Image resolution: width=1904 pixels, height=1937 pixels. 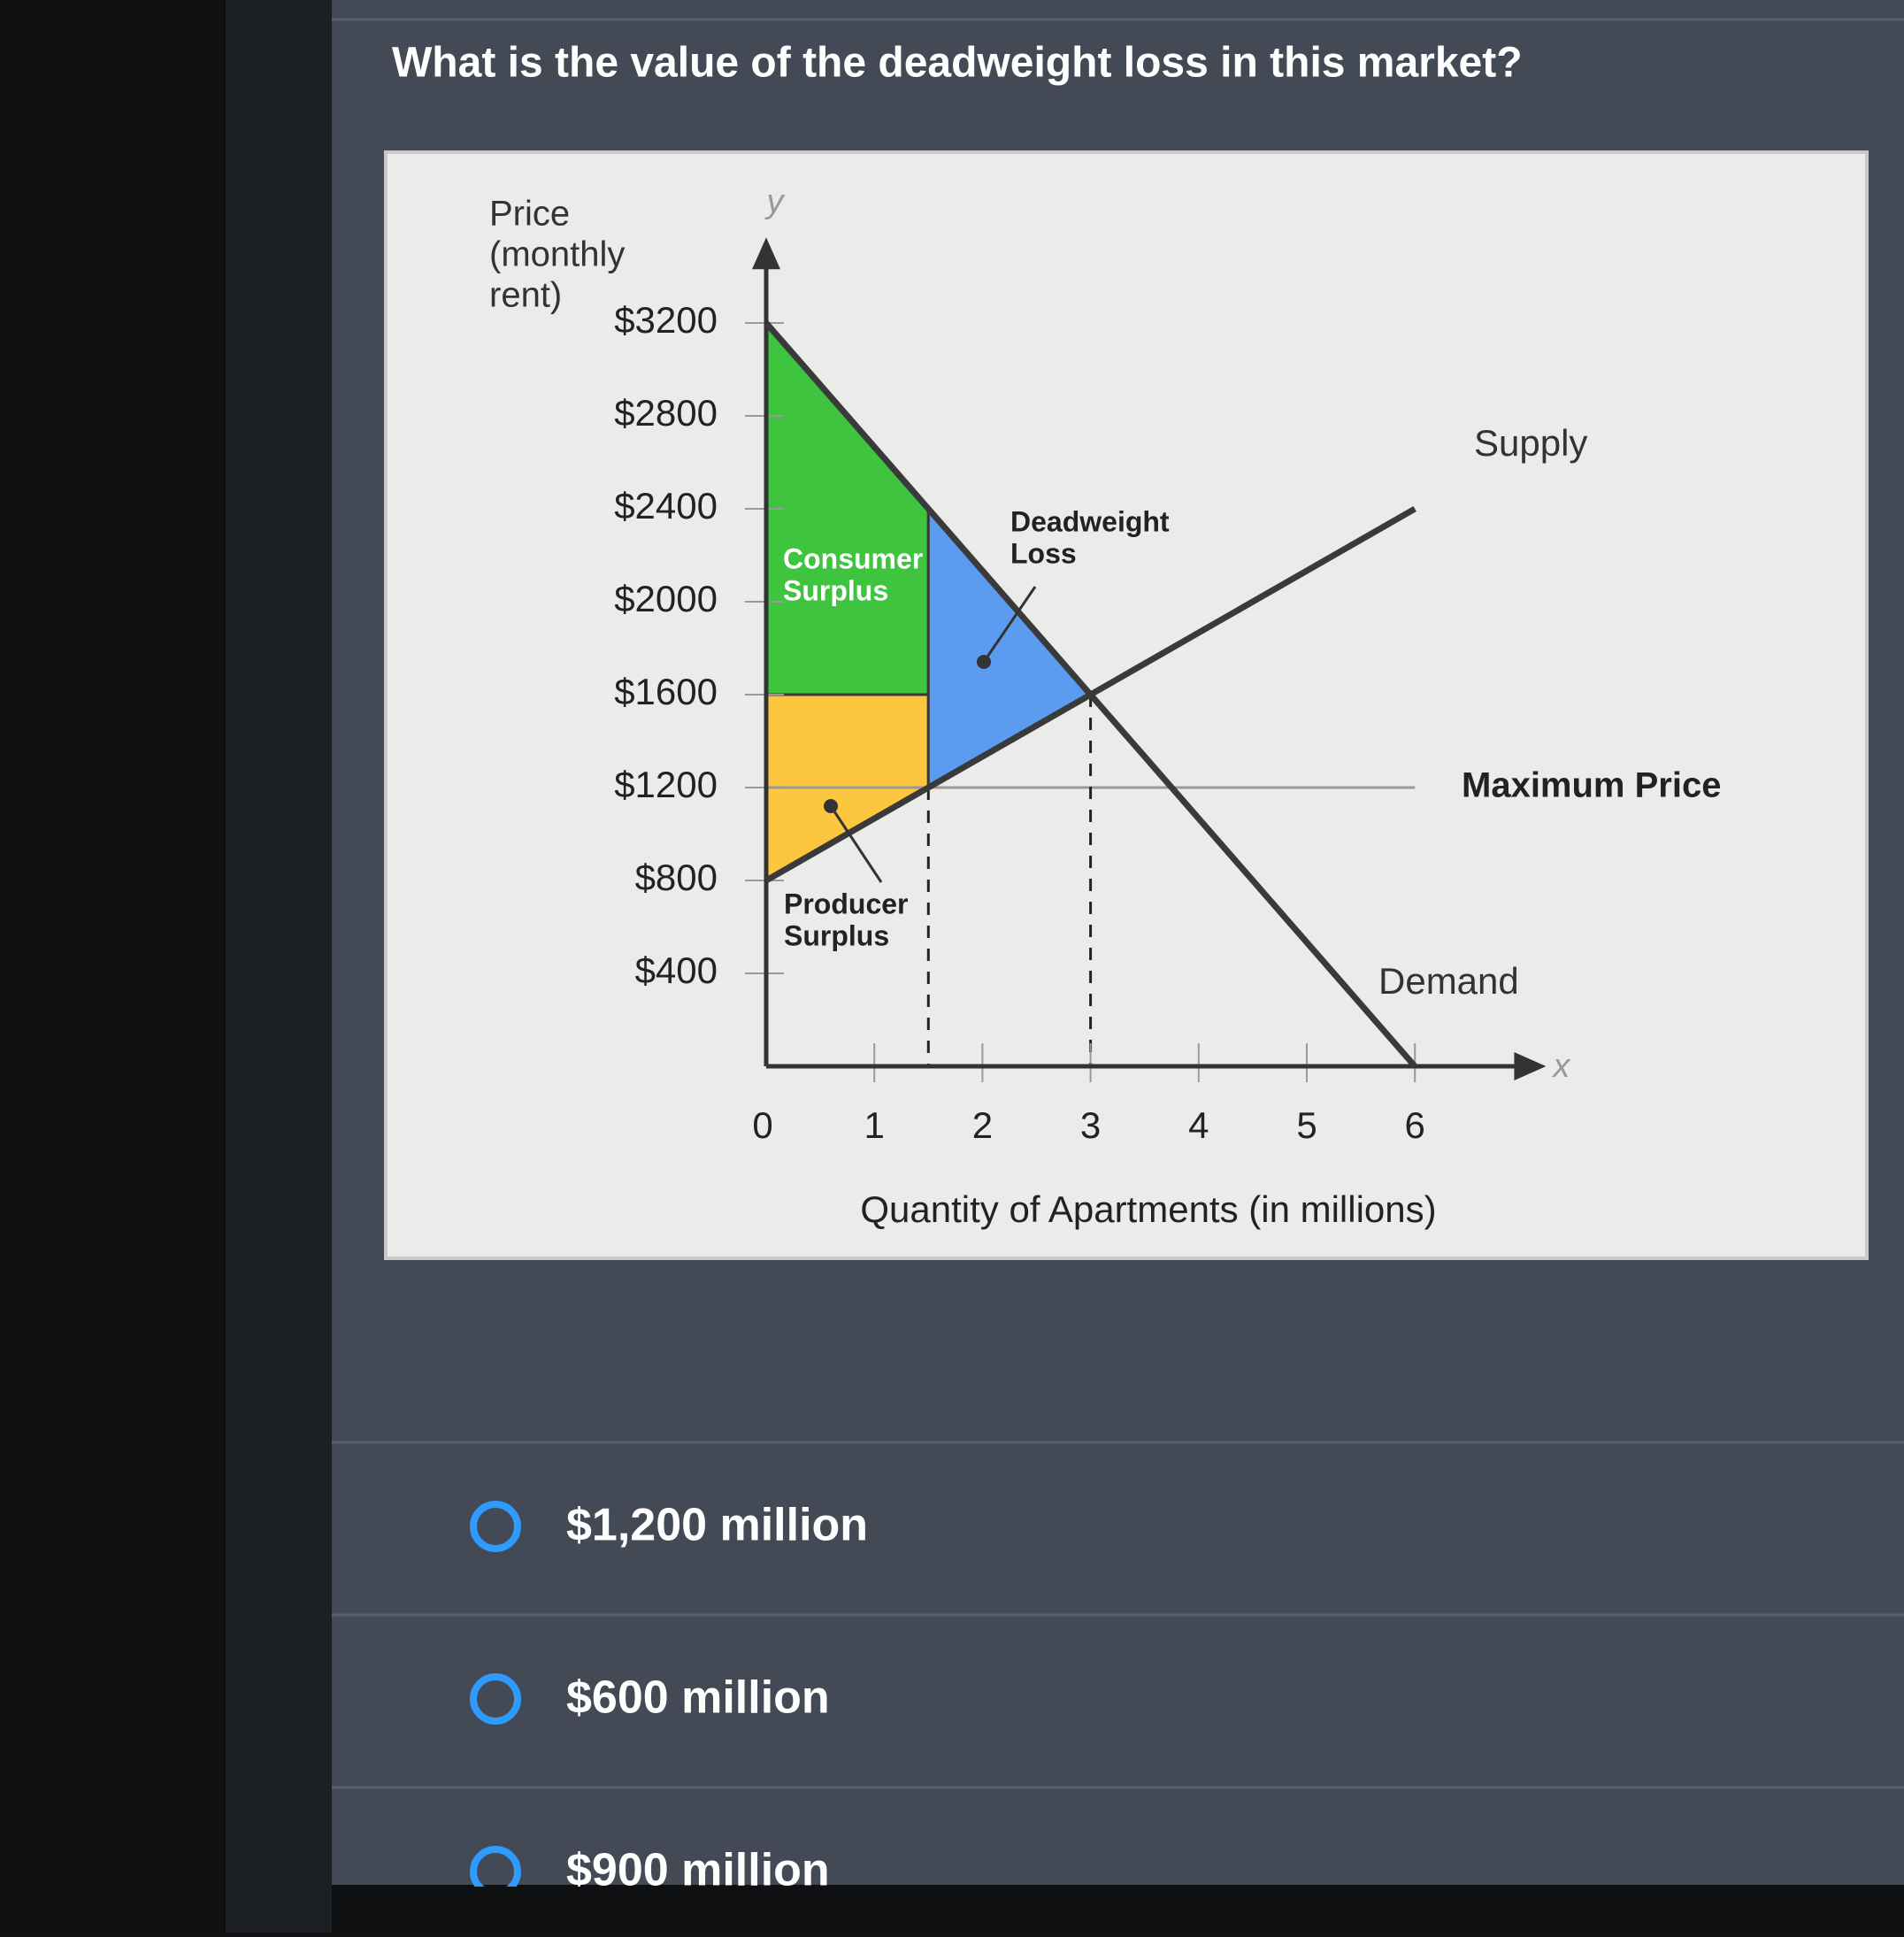 What do you see at coordinates (982, 1125) in the screenshot?
I see `x-tick-label: 2` at bounding box center [982, 1125].